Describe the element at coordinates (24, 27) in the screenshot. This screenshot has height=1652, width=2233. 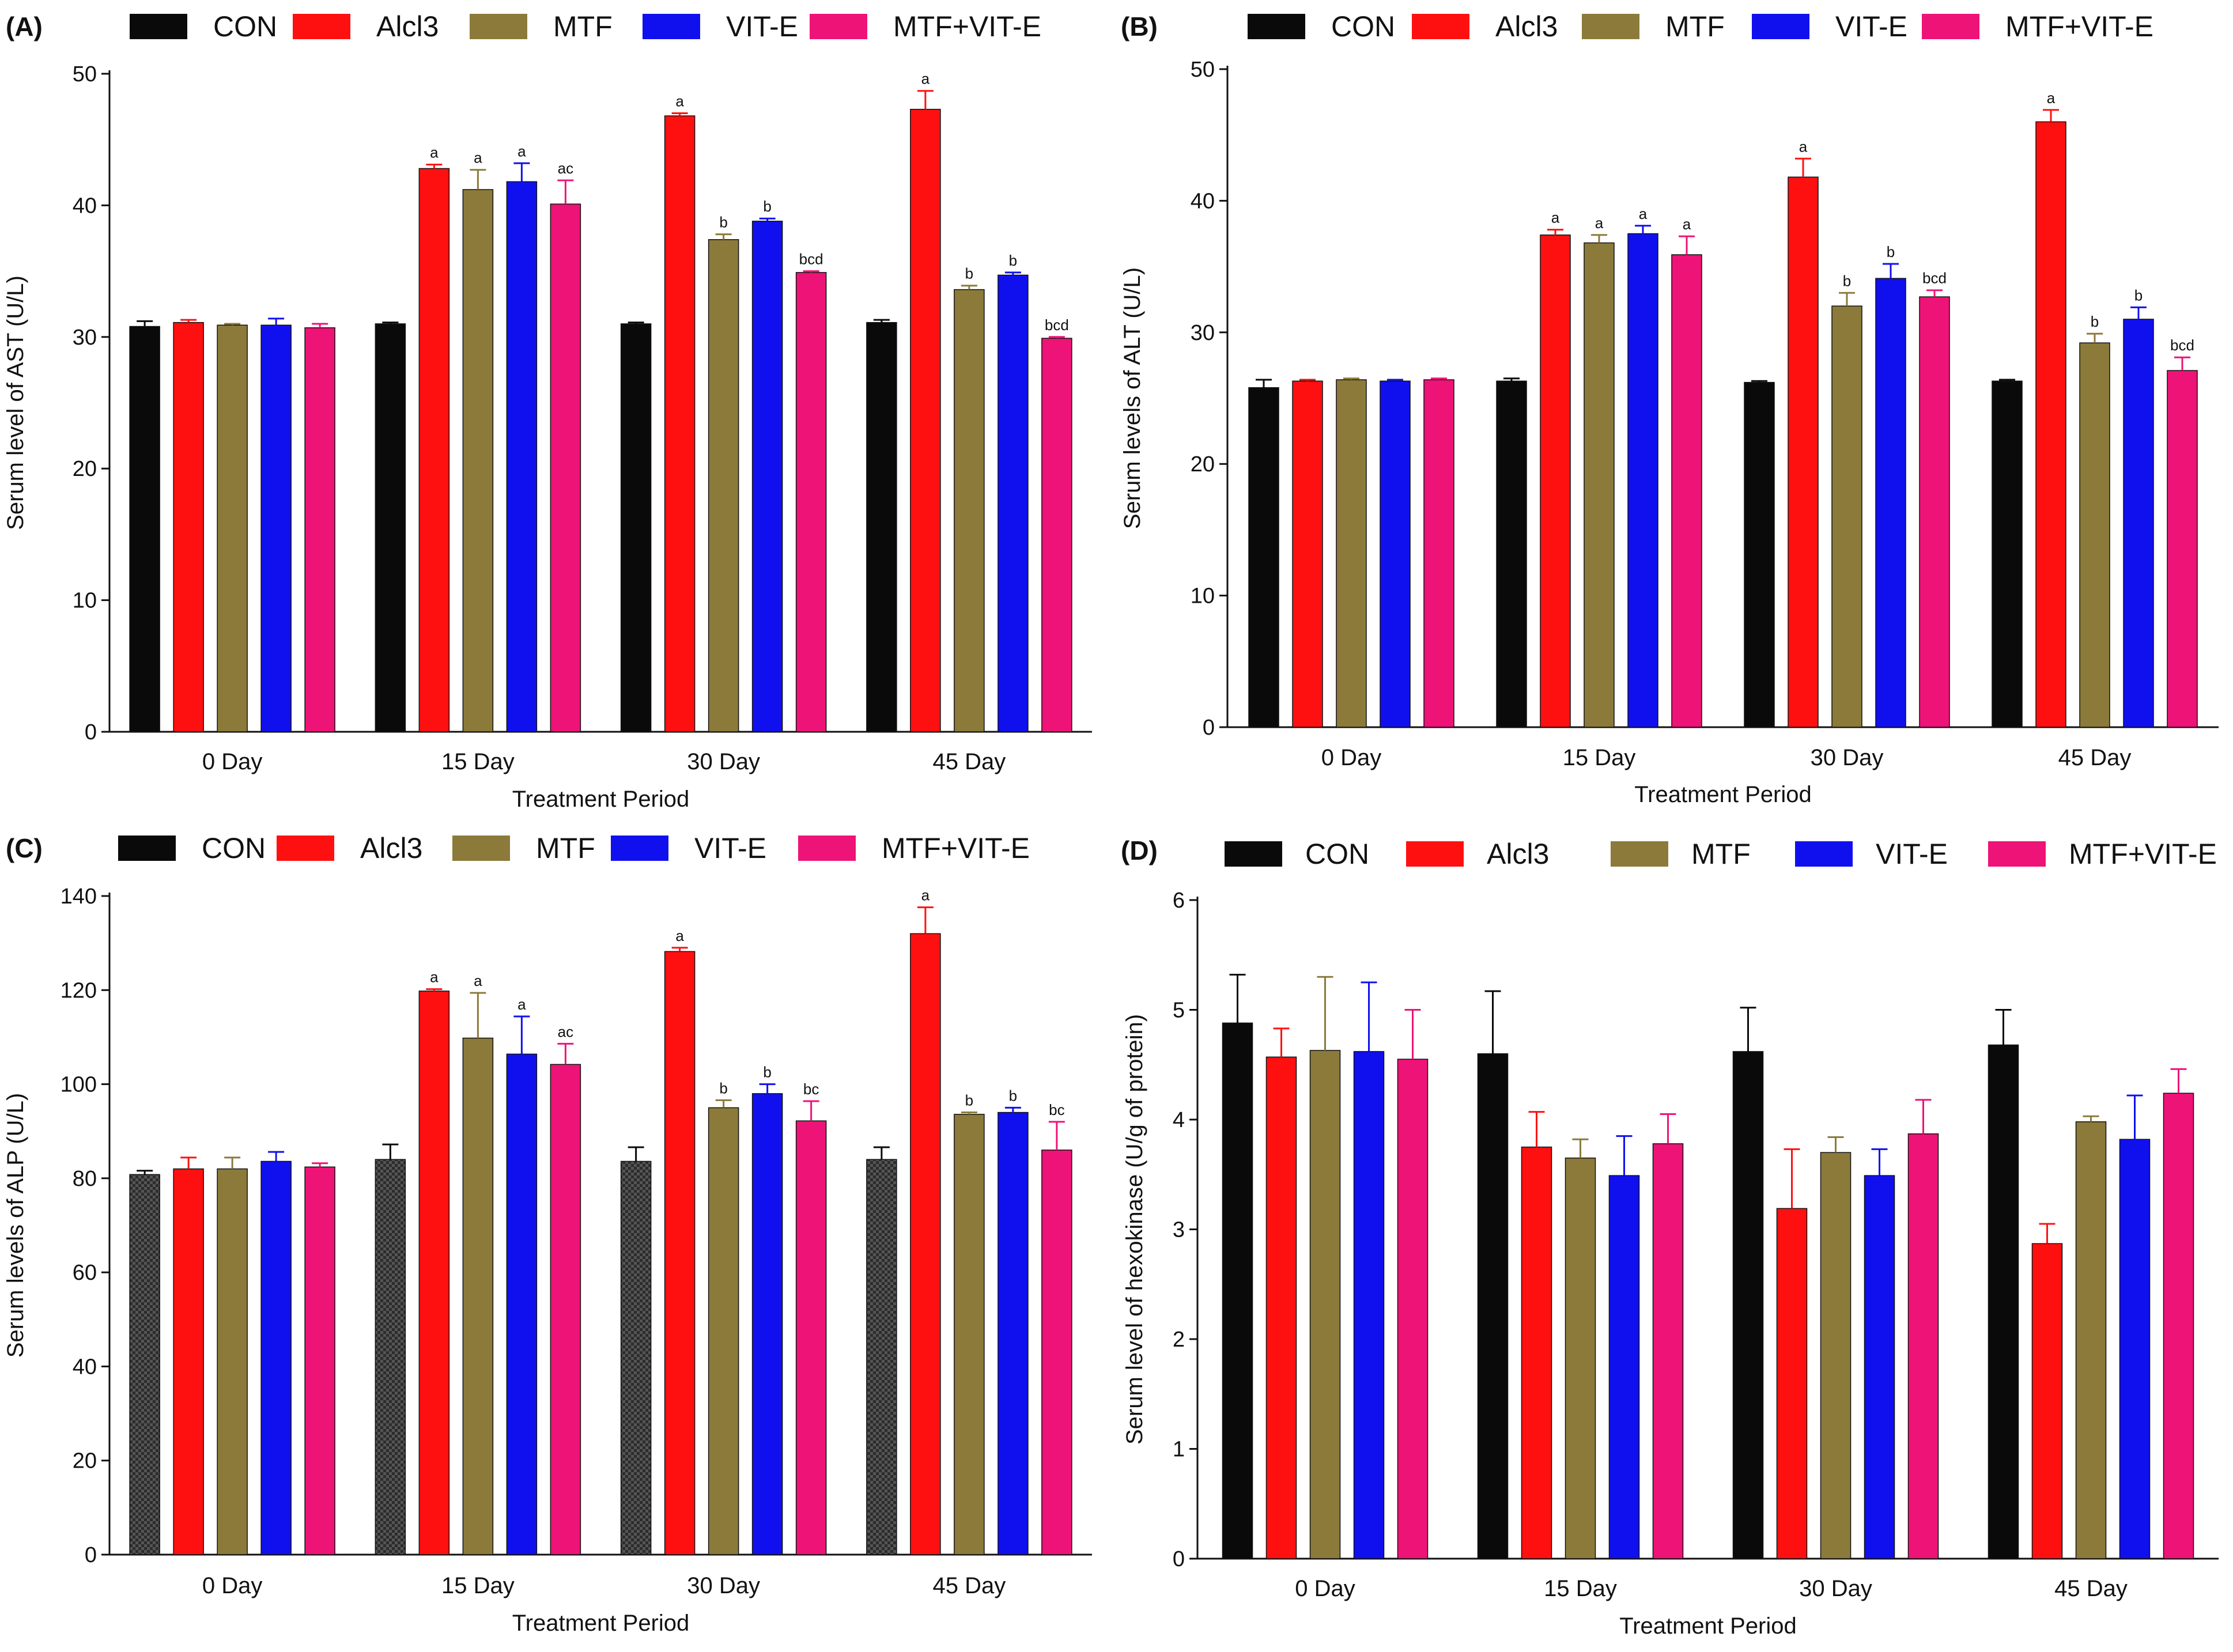
I see `panel-label: (A)` at that location.